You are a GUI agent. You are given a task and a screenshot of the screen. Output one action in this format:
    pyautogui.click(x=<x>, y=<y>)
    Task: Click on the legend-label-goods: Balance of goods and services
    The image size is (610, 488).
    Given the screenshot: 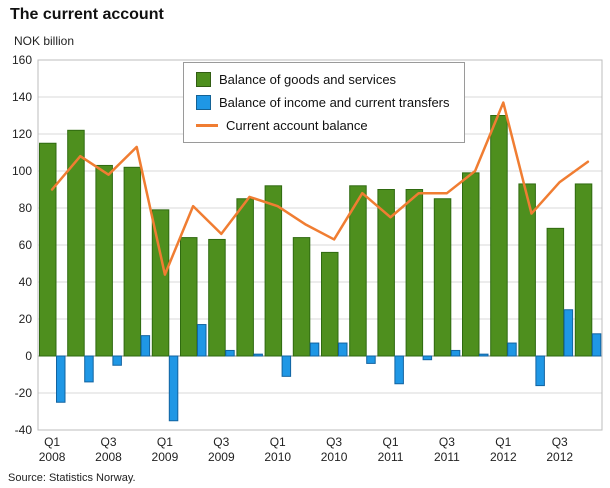 What is the action you would take?
    pyautogui.click(x=308, y=79)
    